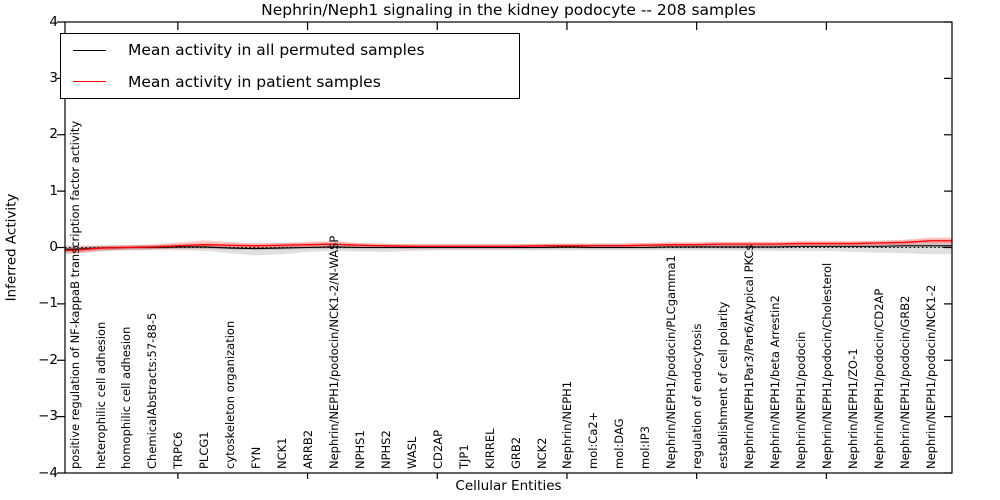 This screenshot has height=500, width=1000. I want to click on x-category-label: homophilic cell adhesion, so click(126, 397).